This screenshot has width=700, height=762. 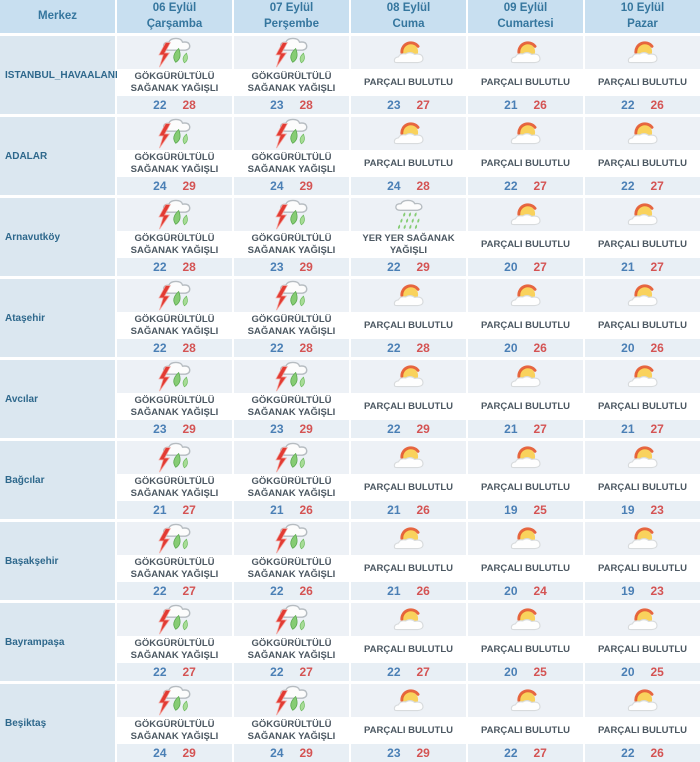 What do you see at coordinates (642, 156) in the screenshot?
I see `forecast-cell: PARÇALI BULUTLU 22 27` at bounding box center [642, 156].